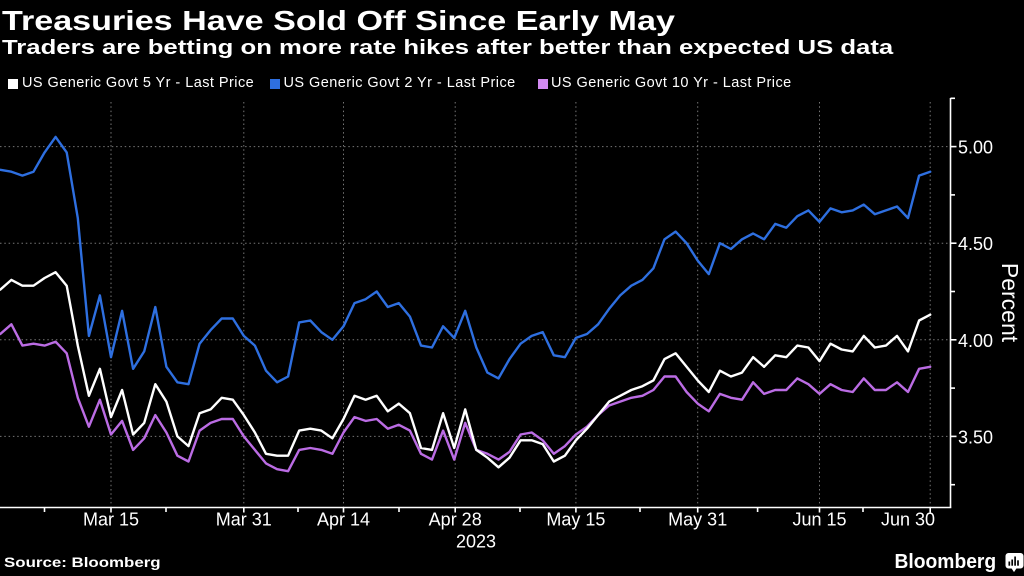  I want to click on svg-text: 5.00, so click(975, 148).